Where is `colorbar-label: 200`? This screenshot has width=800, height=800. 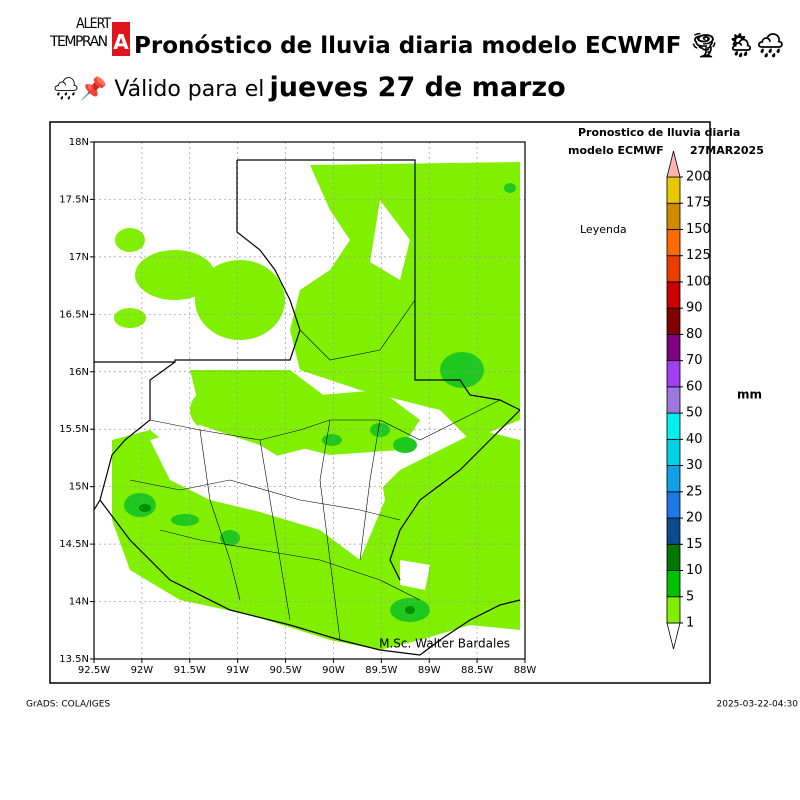
colorbar-label: 200 is located at coordinates (698, 177).